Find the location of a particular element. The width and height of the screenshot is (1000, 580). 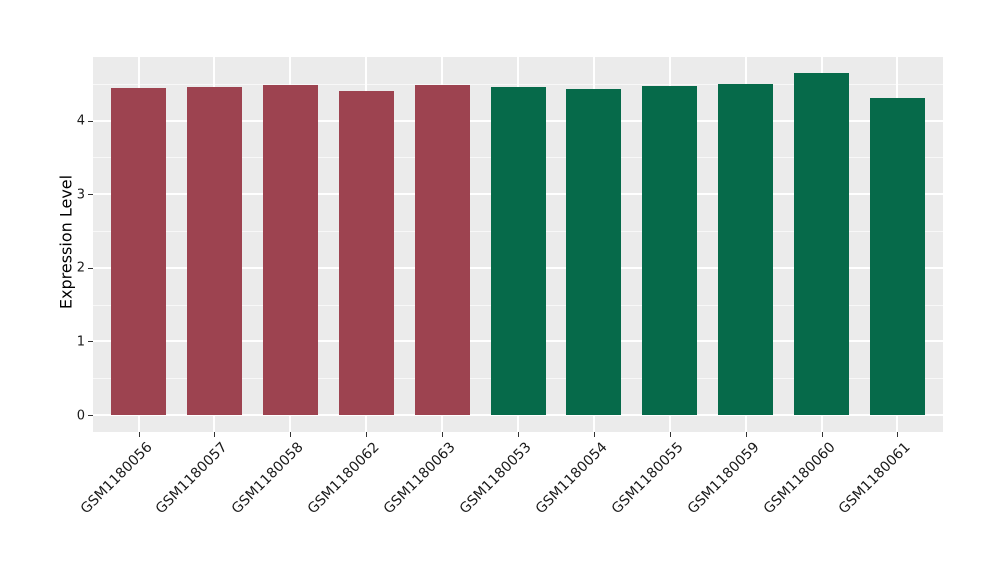

x-tick-label: GSM1180060 is located at coordinates (799, 478).